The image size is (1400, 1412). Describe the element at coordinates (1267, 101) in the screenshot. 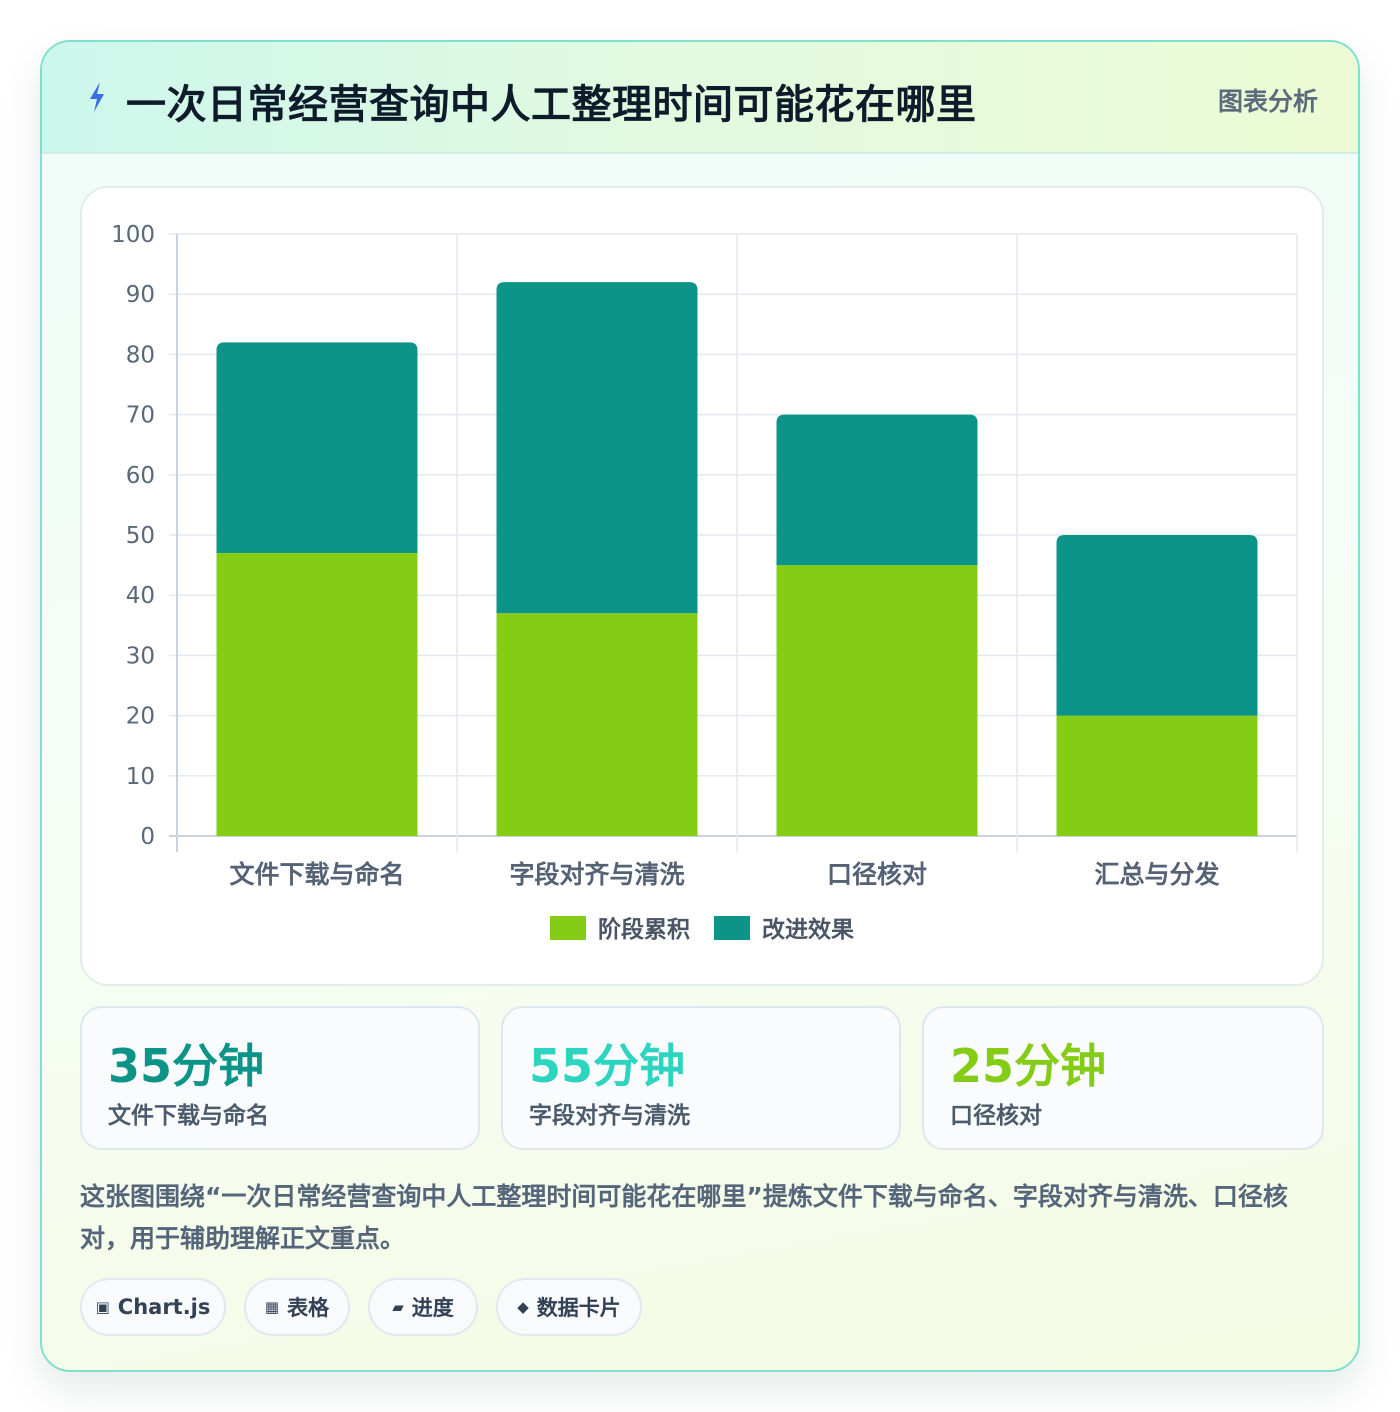

I see `chart-analysis-tag: 图表分析` at that location.